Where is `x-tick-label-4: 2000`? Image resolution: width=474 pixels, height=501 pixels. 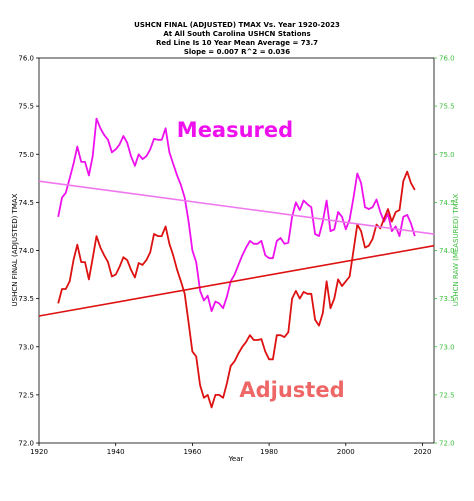
x-tick-label-4: 2000 is located at coordinates (346, 452).